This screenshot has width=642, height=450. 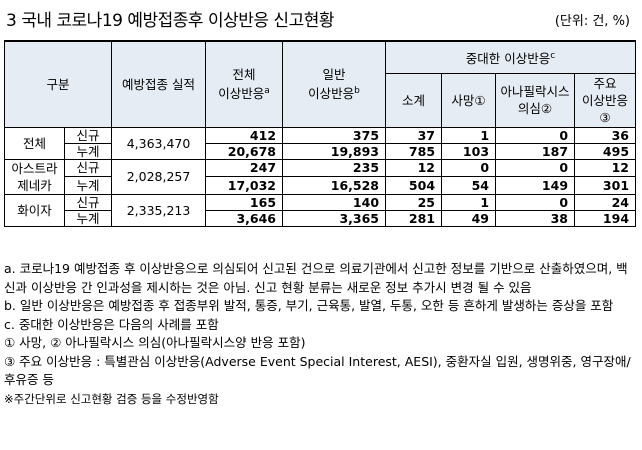 I want to click on major-ae-count: 301, so click(x=605, y=185).